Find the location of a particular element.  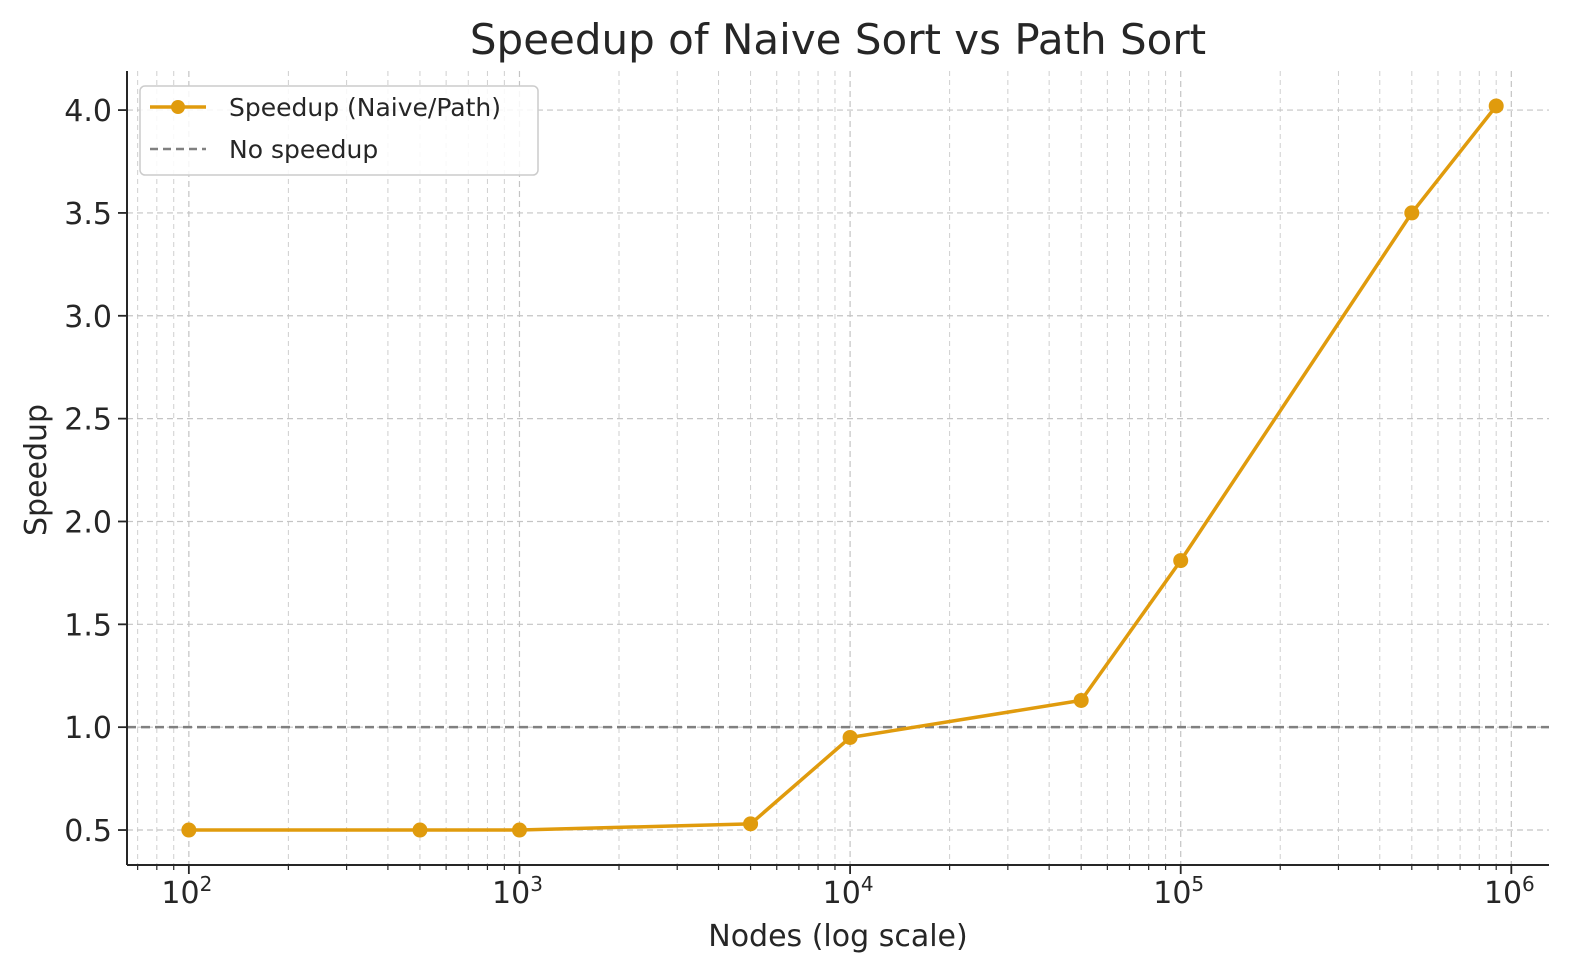

legend-series-marker is located at coordinates (178, 107).